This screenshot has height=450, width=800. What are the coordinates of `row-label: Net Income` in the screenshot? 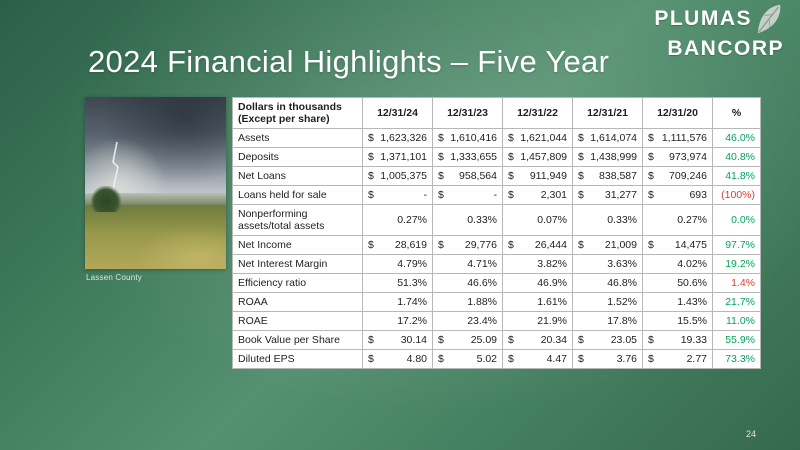 It's located at (297, 245).